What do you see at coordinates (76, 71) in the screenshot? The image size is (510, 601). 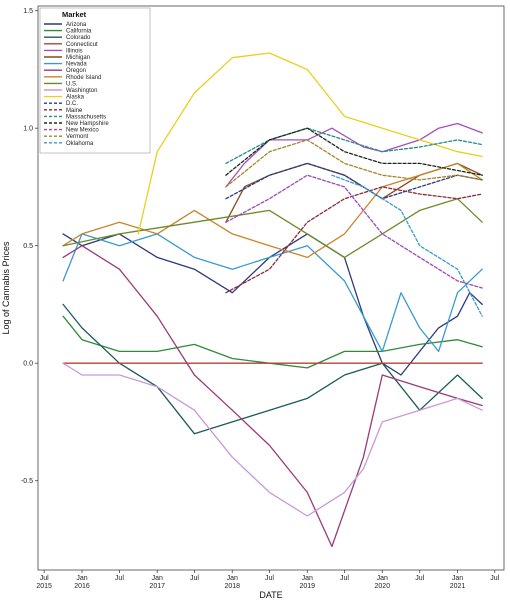 I see `legend-label: Oregon` at bounding box center [76, 71].